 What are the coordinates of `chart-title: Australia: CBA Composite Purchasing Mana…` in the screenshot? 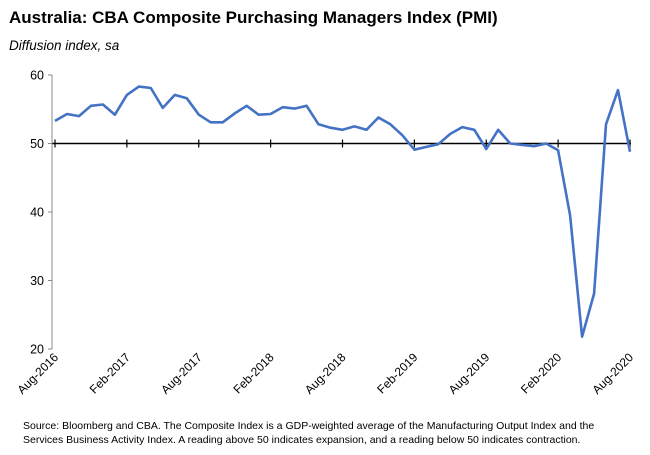 It's located at (253, 17).